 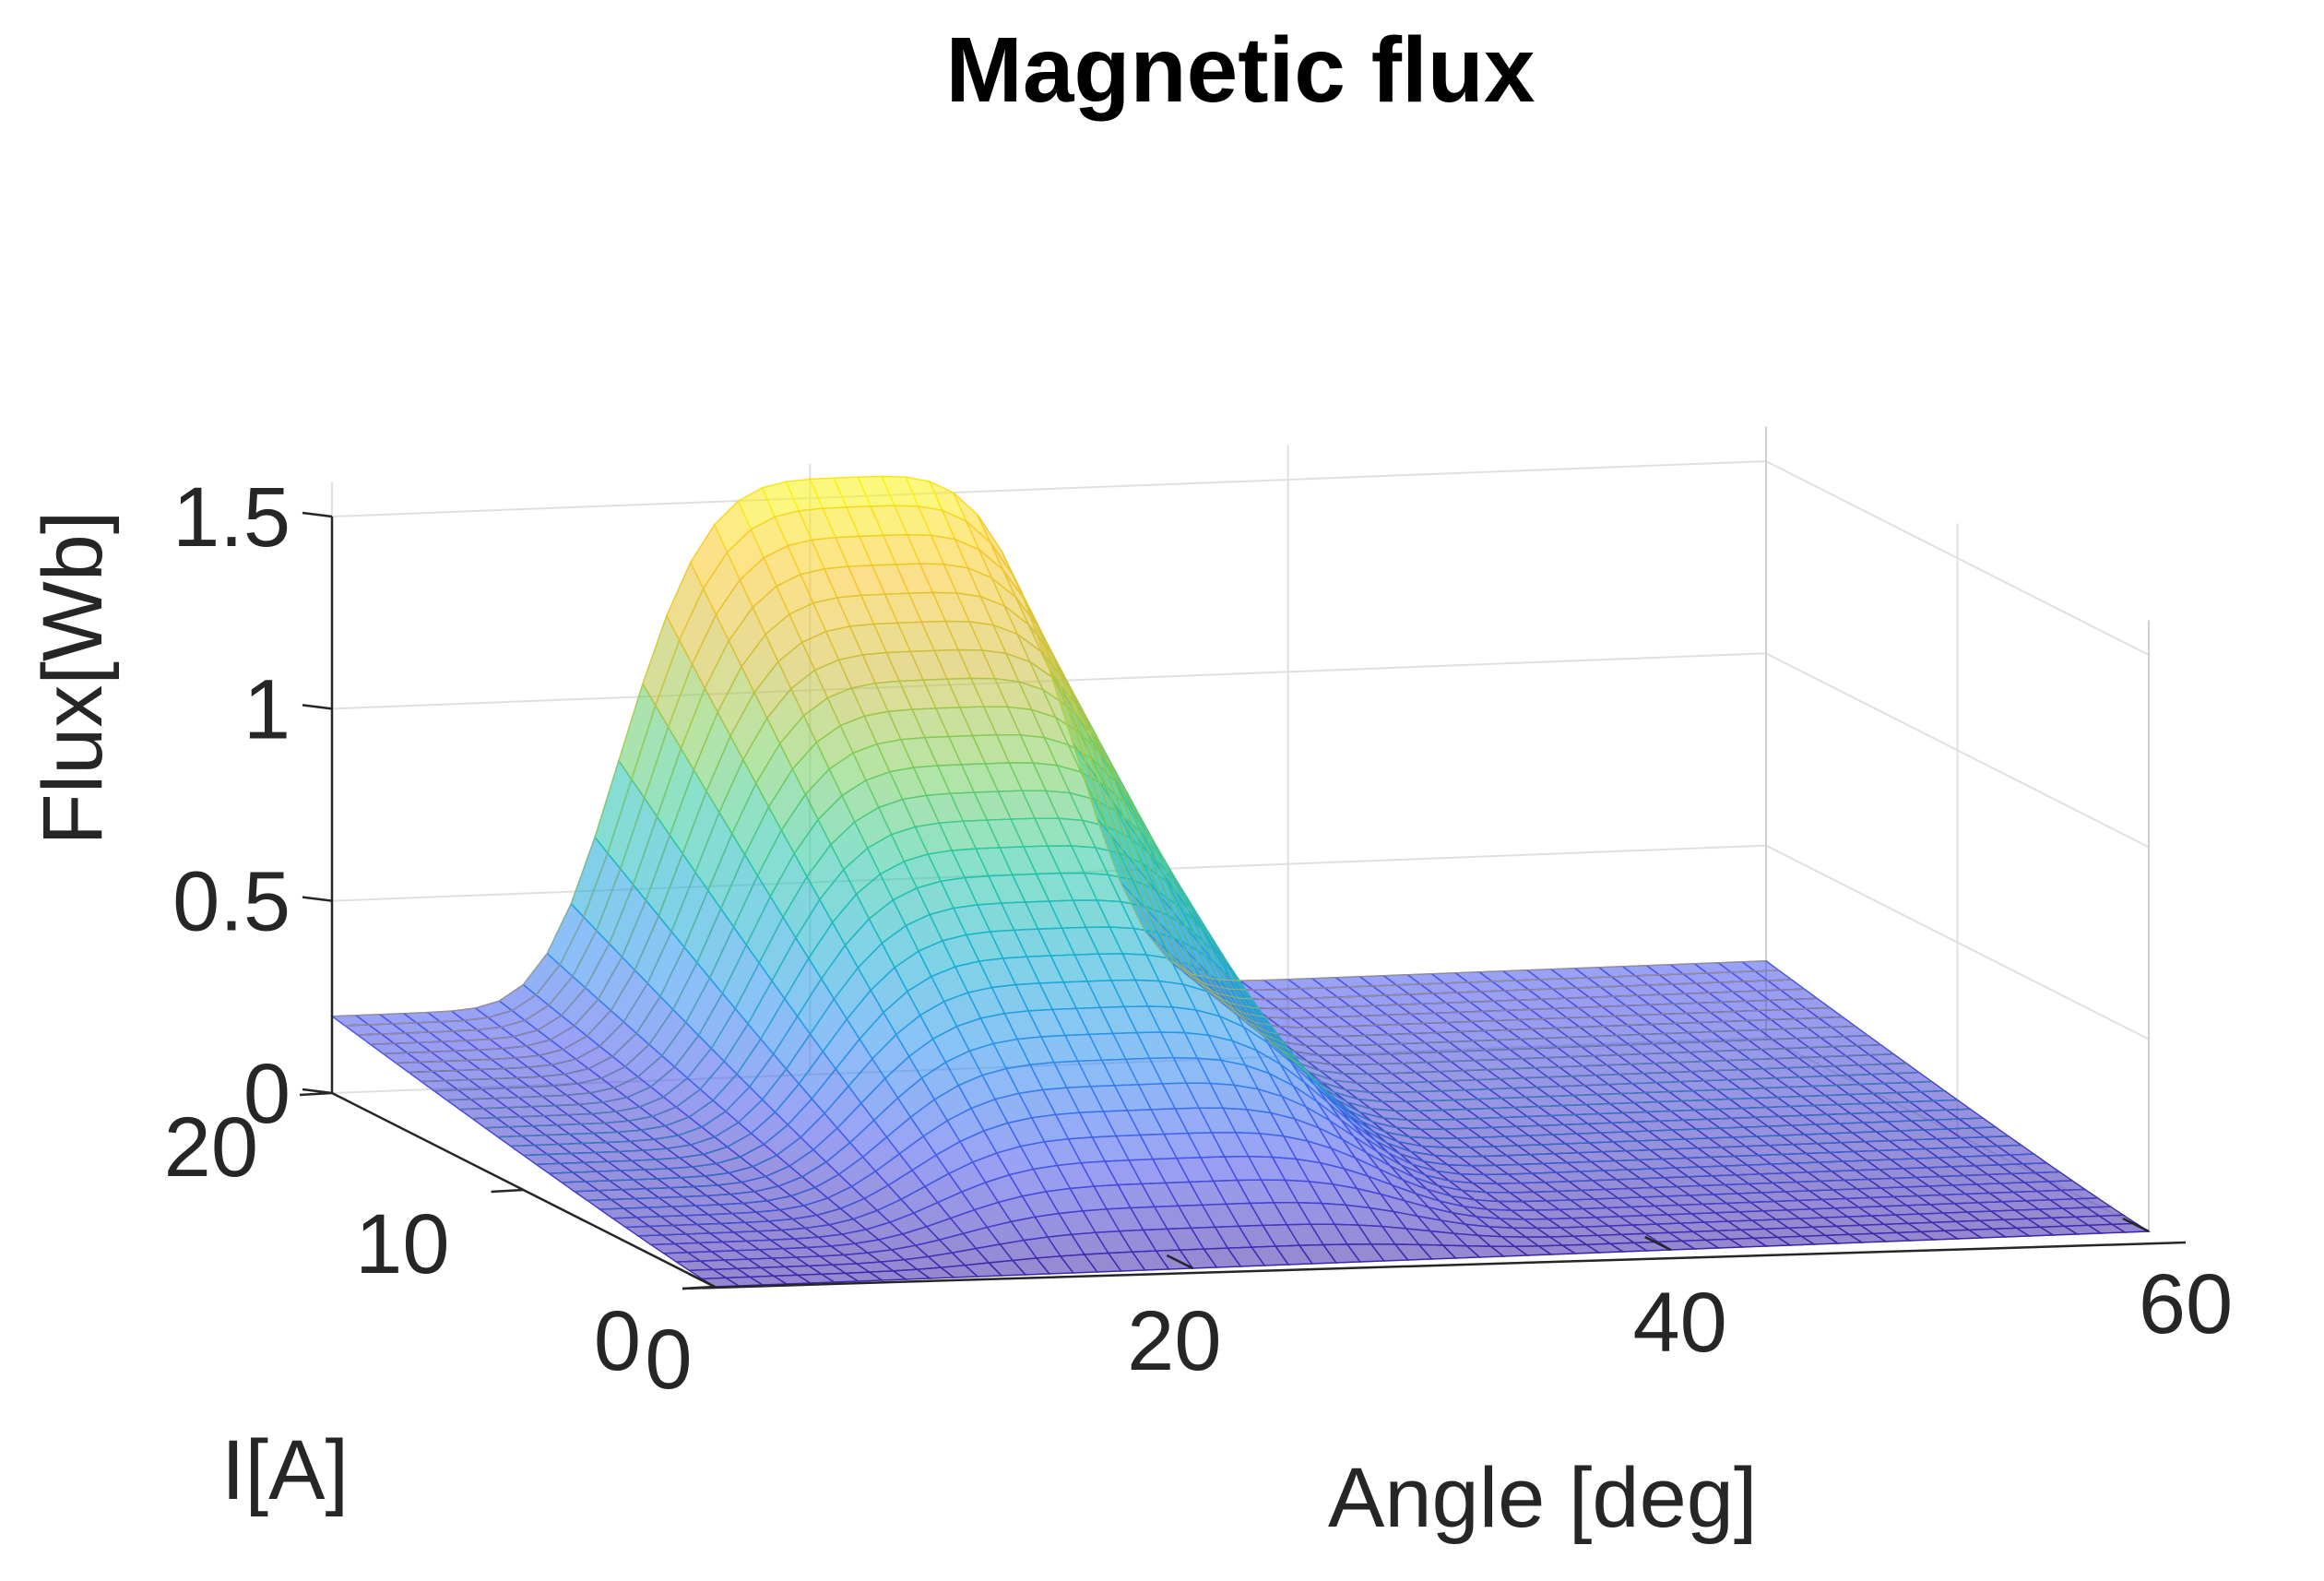 I want to click on x-tick-label: 40, so click(x=1679, y=1323).